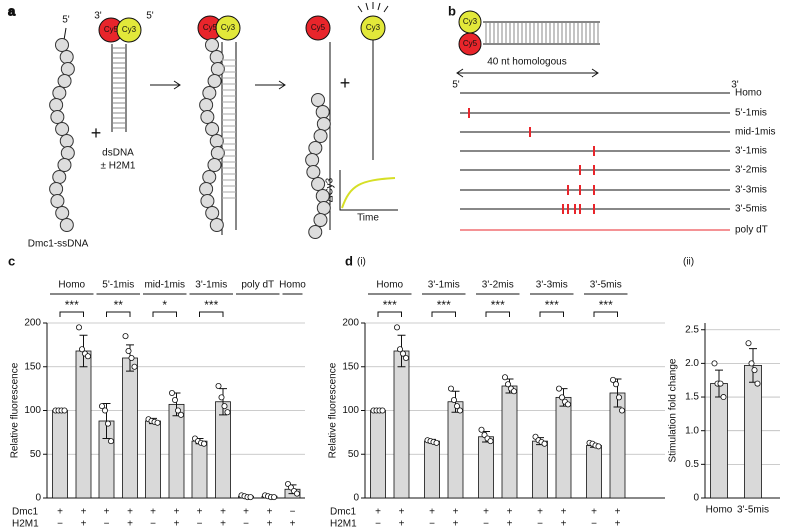 This screenshot has width=800, height=530. What do you see at coordinates (354, 454) in the screenshot?
I see `y-tick-label: 50` at bounding box center [354, 454].